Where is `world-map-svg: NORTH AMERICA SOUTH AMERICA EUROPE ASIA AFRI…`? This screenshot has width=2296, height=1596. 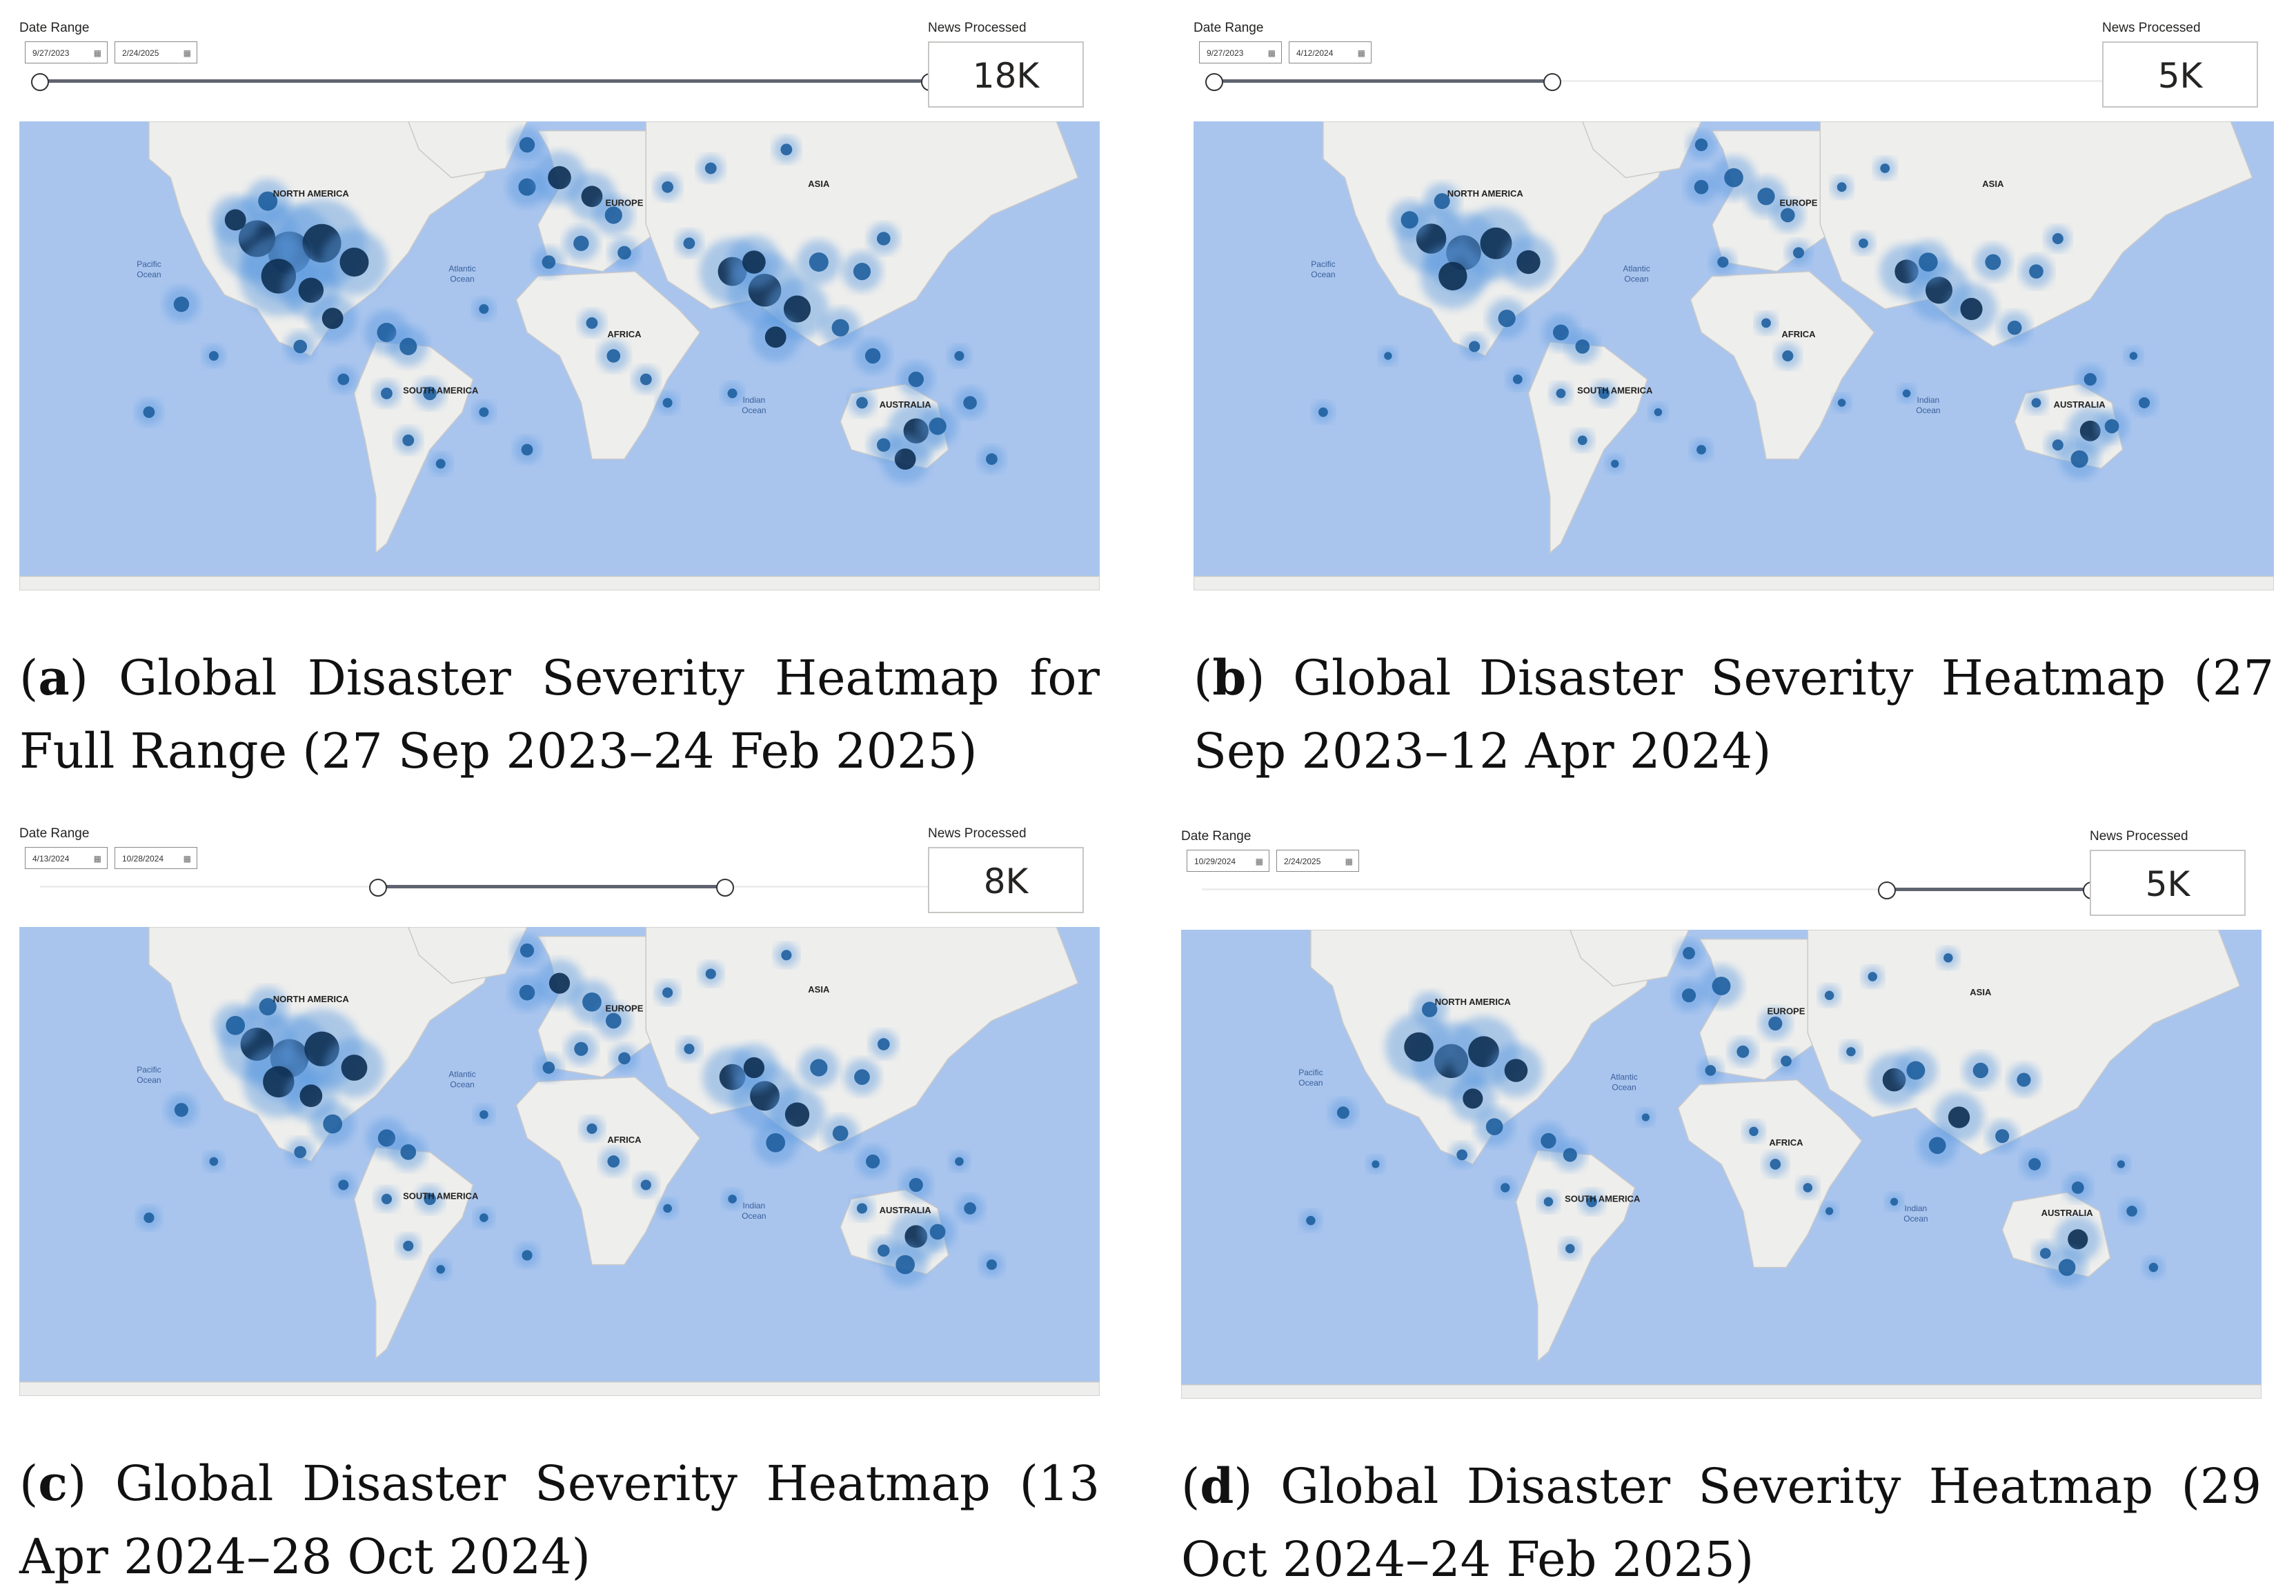
world-map-svg: NORTH AMERICA SOUTH AMERICA EUROPE ASIA AFRI… is located at coordinates (1734, 355).